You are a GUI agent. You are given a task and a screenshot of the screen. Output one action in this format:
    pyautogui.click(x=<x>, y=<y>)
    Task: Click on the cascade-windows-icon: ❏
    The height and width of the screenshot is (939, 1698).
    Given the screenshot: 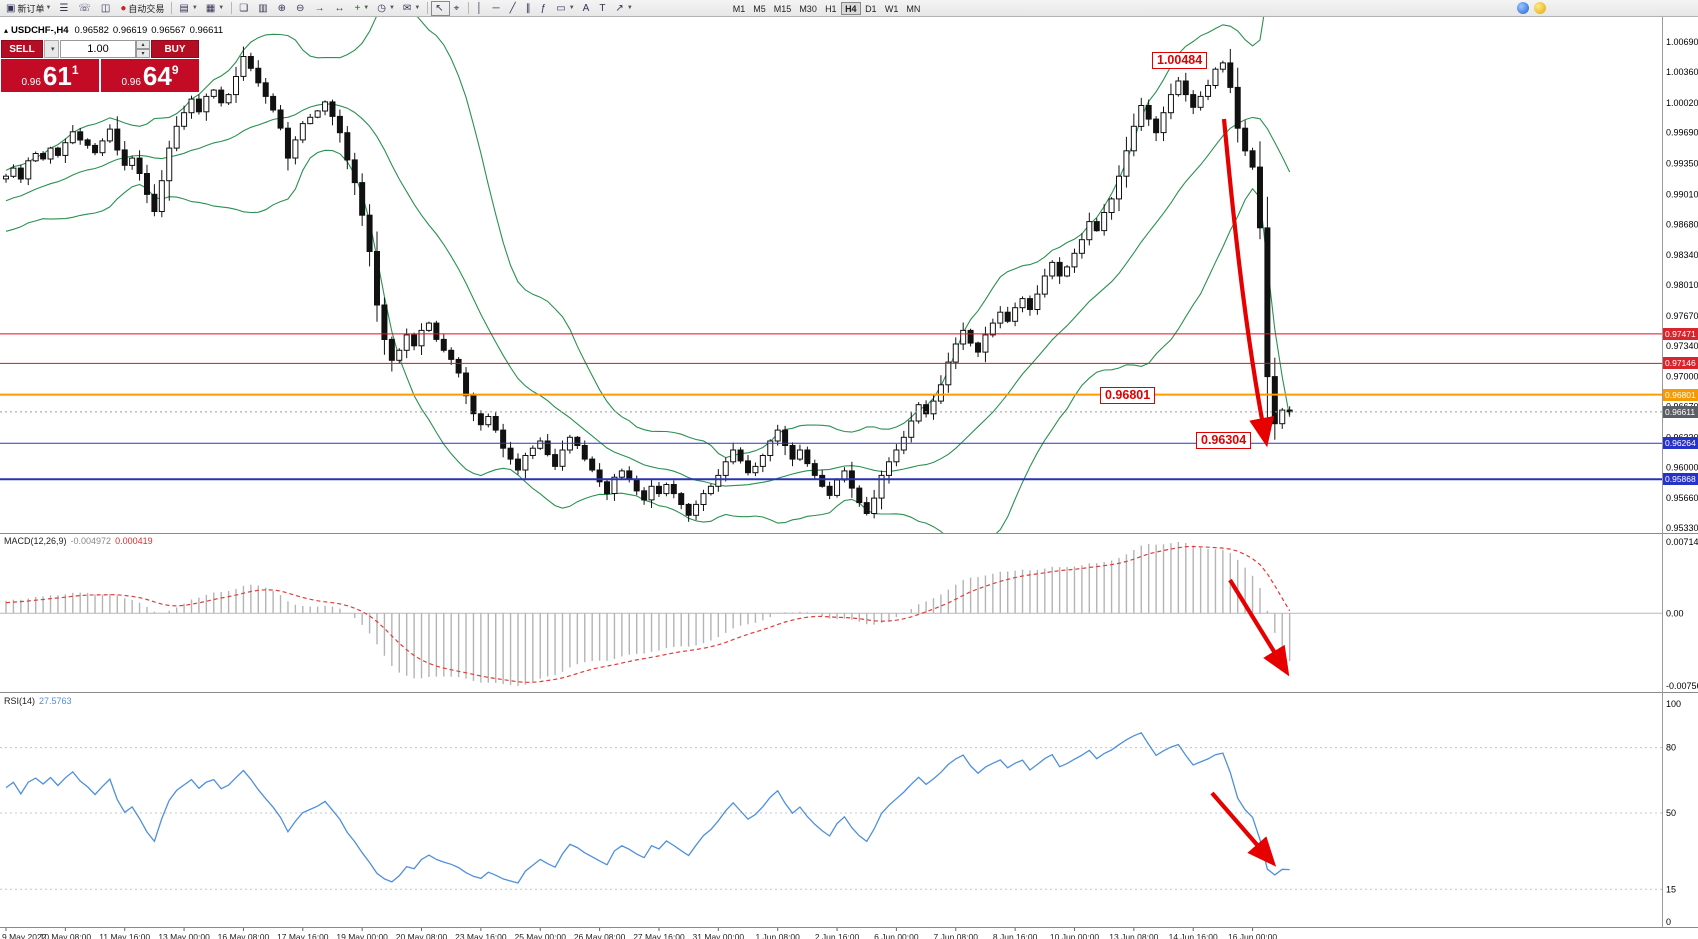 What is the action you would take?
    pyautogui.click(x=244, y=8)
    